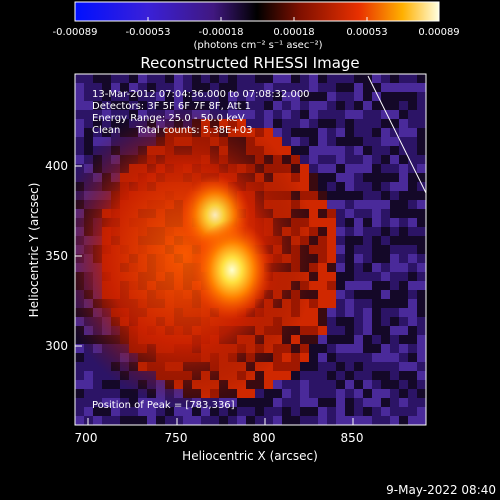 The image size is (500, 500). What do you see at coordinates (168, 118) in the screenshot?
I see `energy-range: Energy Range: 25.0 - 50.0 keV` at bounding box center [168, 118].